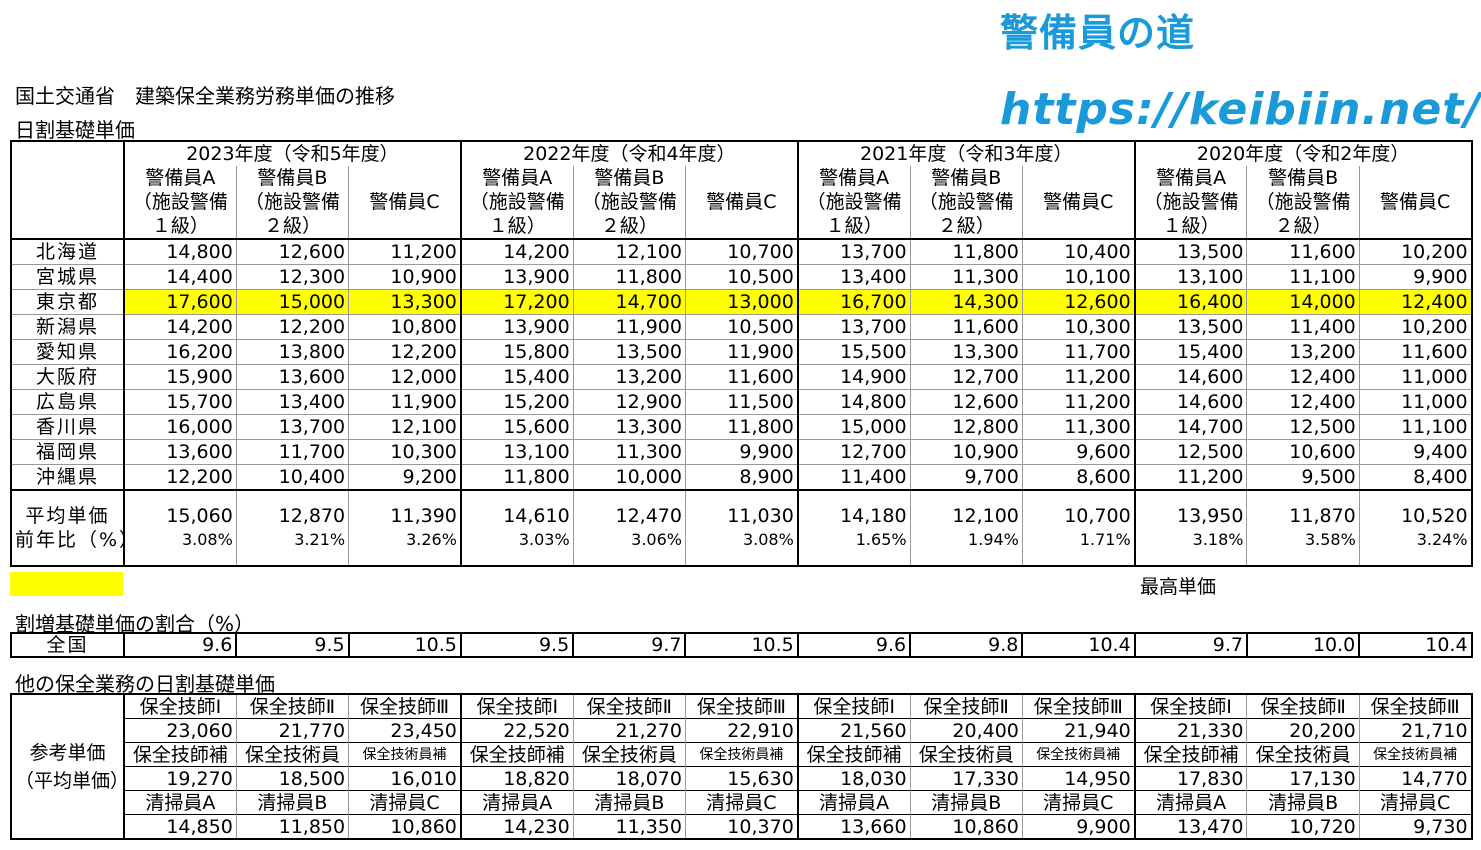 The width and height of the screenshot is (1481, 850). What do you see at coordinates (179, 452) in the screenshot?
I see `price-cell: 13,600` at bounding box center [179, 452].